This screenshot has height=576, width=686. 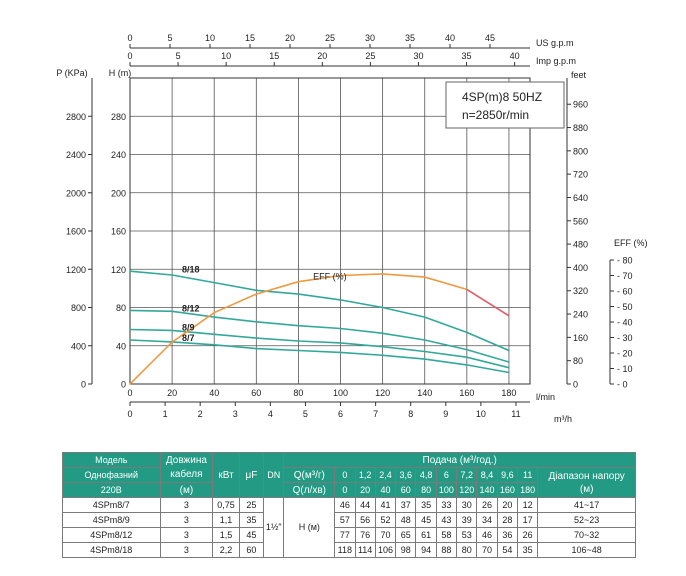 What do you see at coordinates (446, 505) in the screenshot?
I see `cell-head-value: 33` at bounding box center [446, 505].